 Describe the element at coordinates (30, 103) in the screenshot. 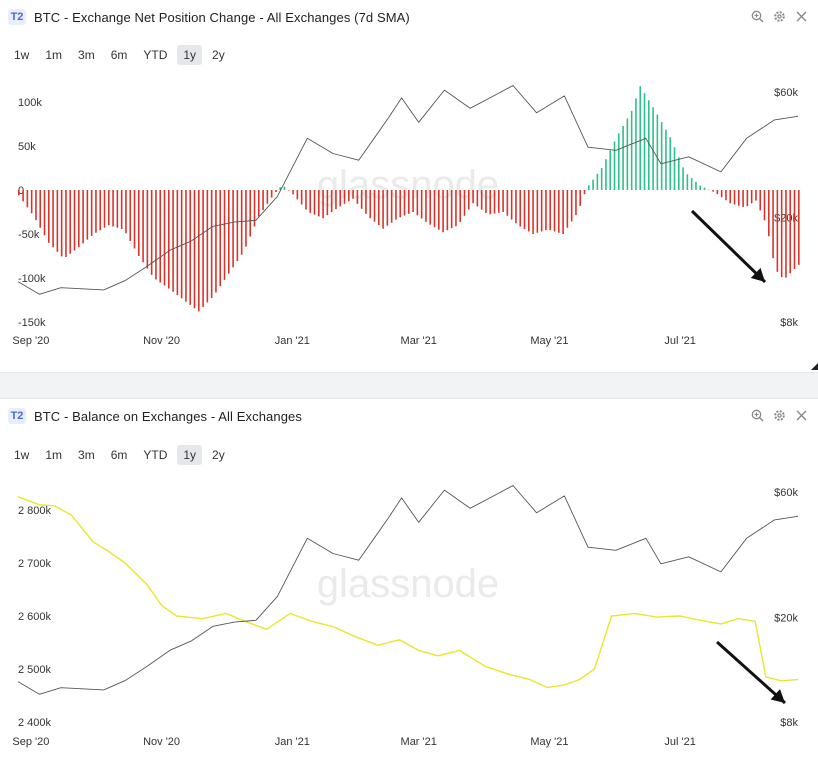

I see `y-tick-label: 100k` at that location.